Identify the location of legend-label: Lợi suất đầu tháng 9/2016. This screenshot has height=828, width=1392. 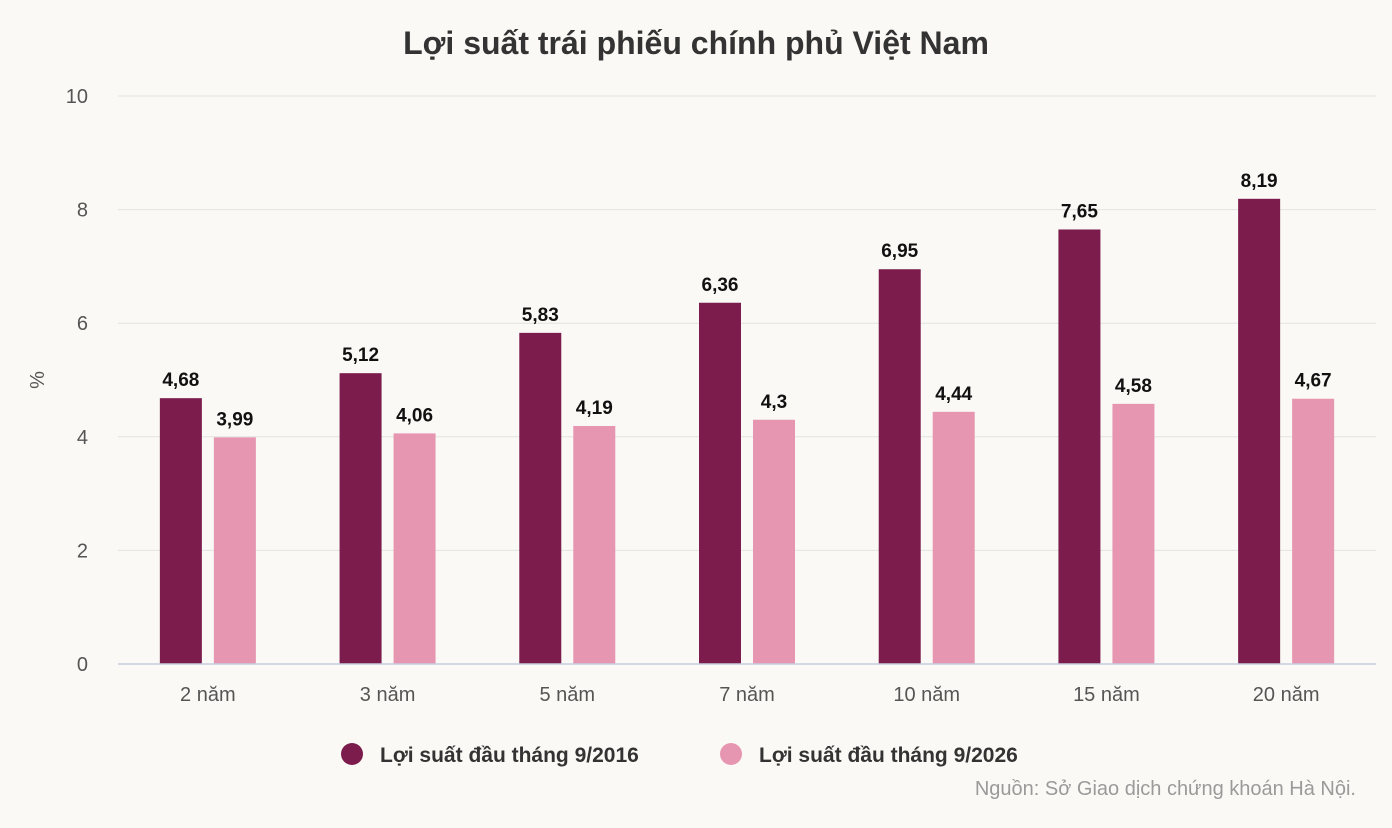
(509, 755).